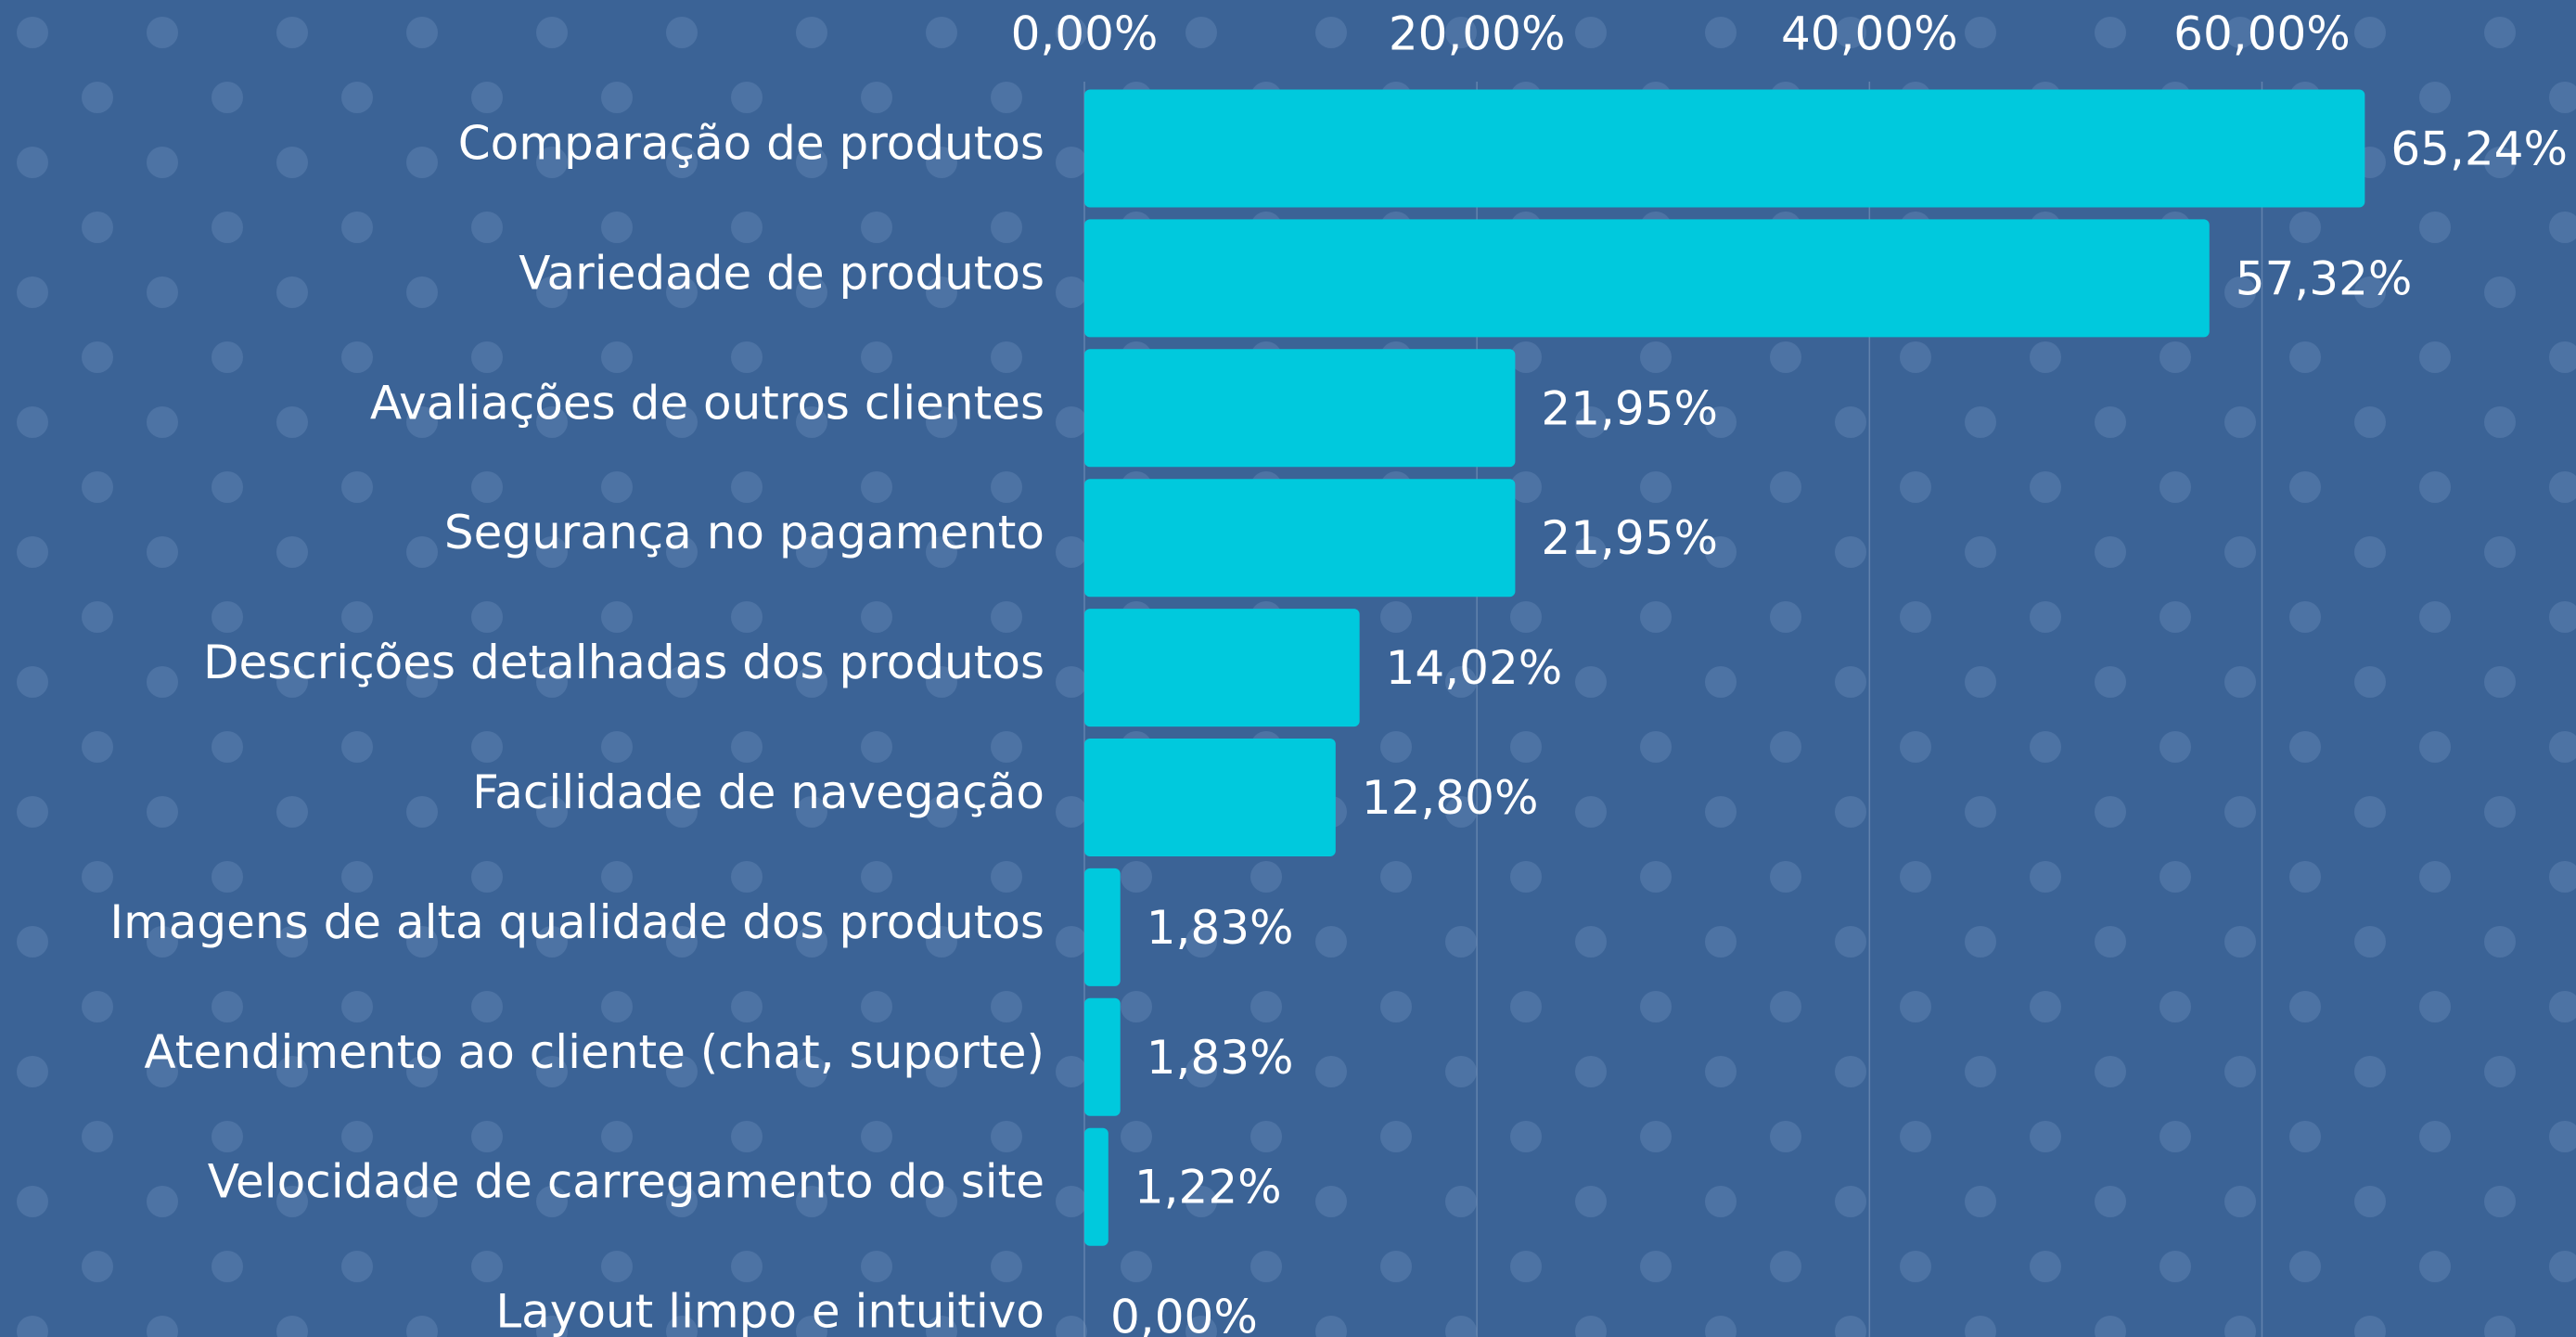 The height and width of the screenshot is (1337, 2576). Describe the element at coordinates (594, 1052) in the screenshot. I see `y-tick-label: Atendimento ao cliente (chat, suporte)` at that location.